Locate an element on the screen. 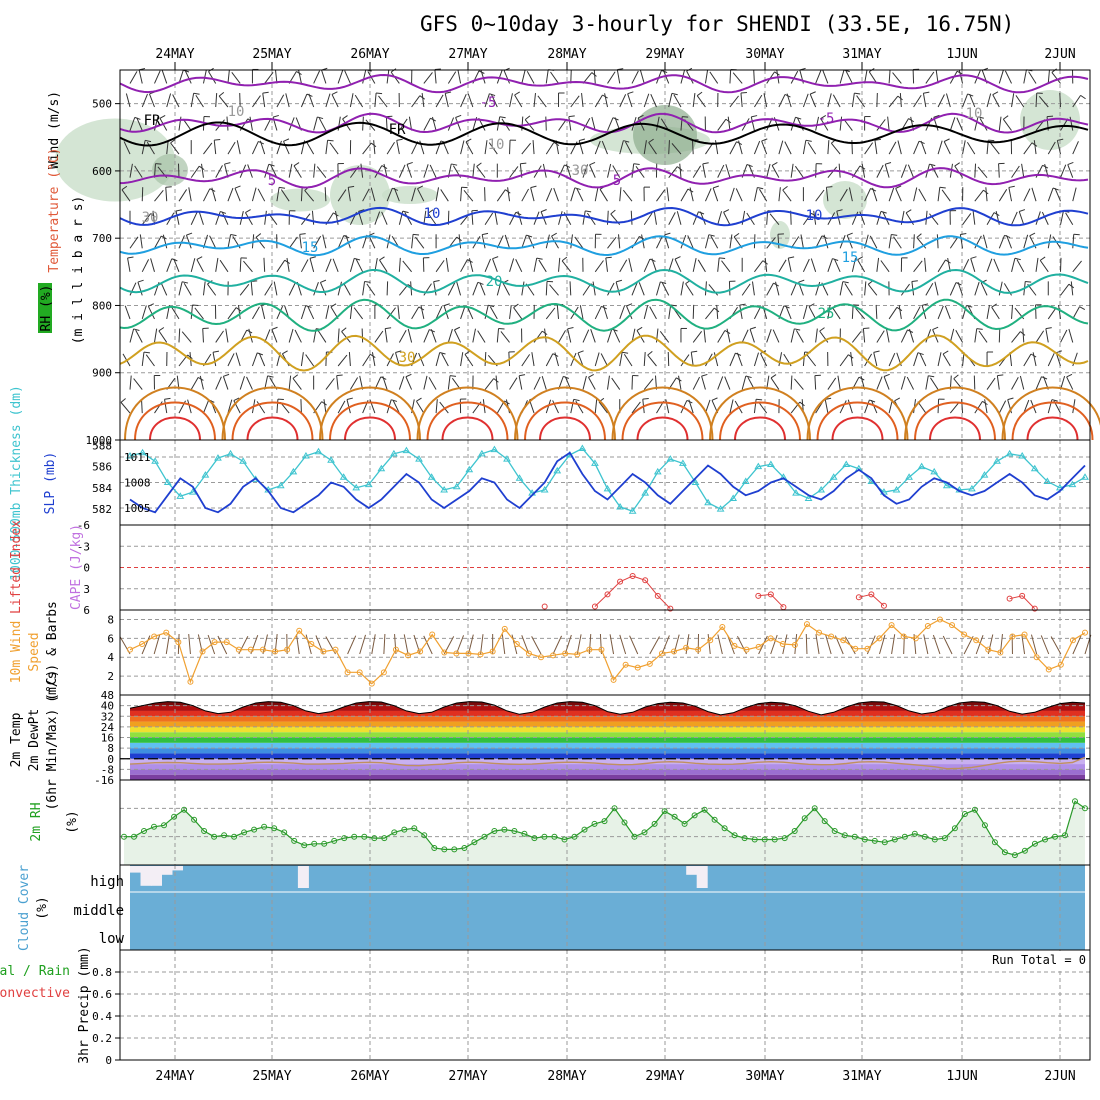 This screenshot has height=1100, width=1100. thickness-tick-label: 586 is located at coordinates (102, 467).